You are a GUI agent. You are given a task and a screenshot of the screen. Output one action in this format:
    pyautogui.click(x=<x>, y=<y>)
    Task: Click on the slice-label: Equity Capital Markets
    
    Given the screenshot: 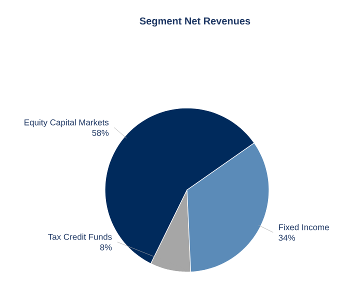 What is the action you would take?
    pyautogui.click(x=66, y=123)
    